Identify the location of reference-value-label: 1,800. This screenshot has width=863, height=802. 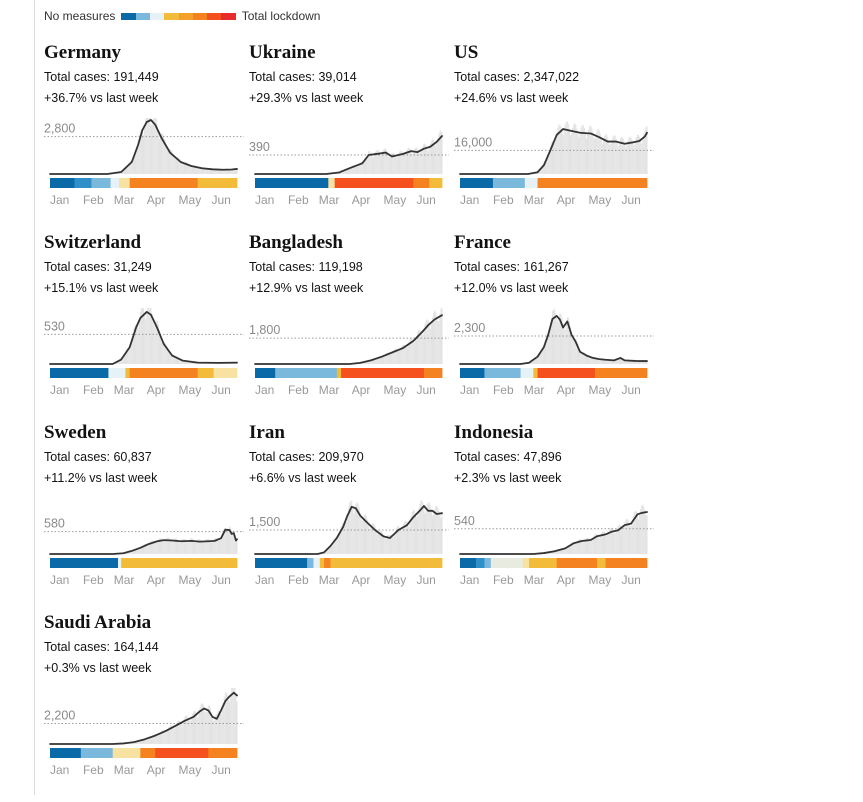
(264, 330).